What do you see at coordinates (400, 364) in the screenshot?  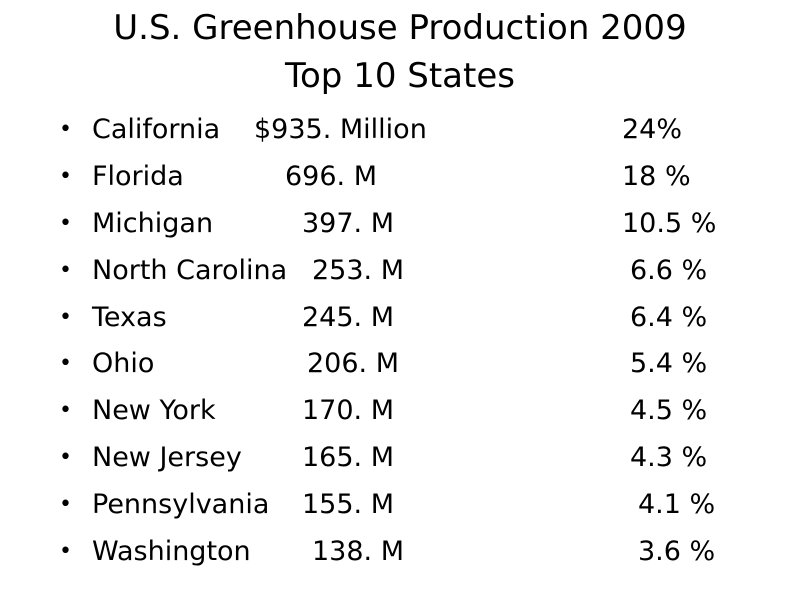 I see `list-item: • Ohio 206. M 5.4 %` at bounding box center [400, 364].